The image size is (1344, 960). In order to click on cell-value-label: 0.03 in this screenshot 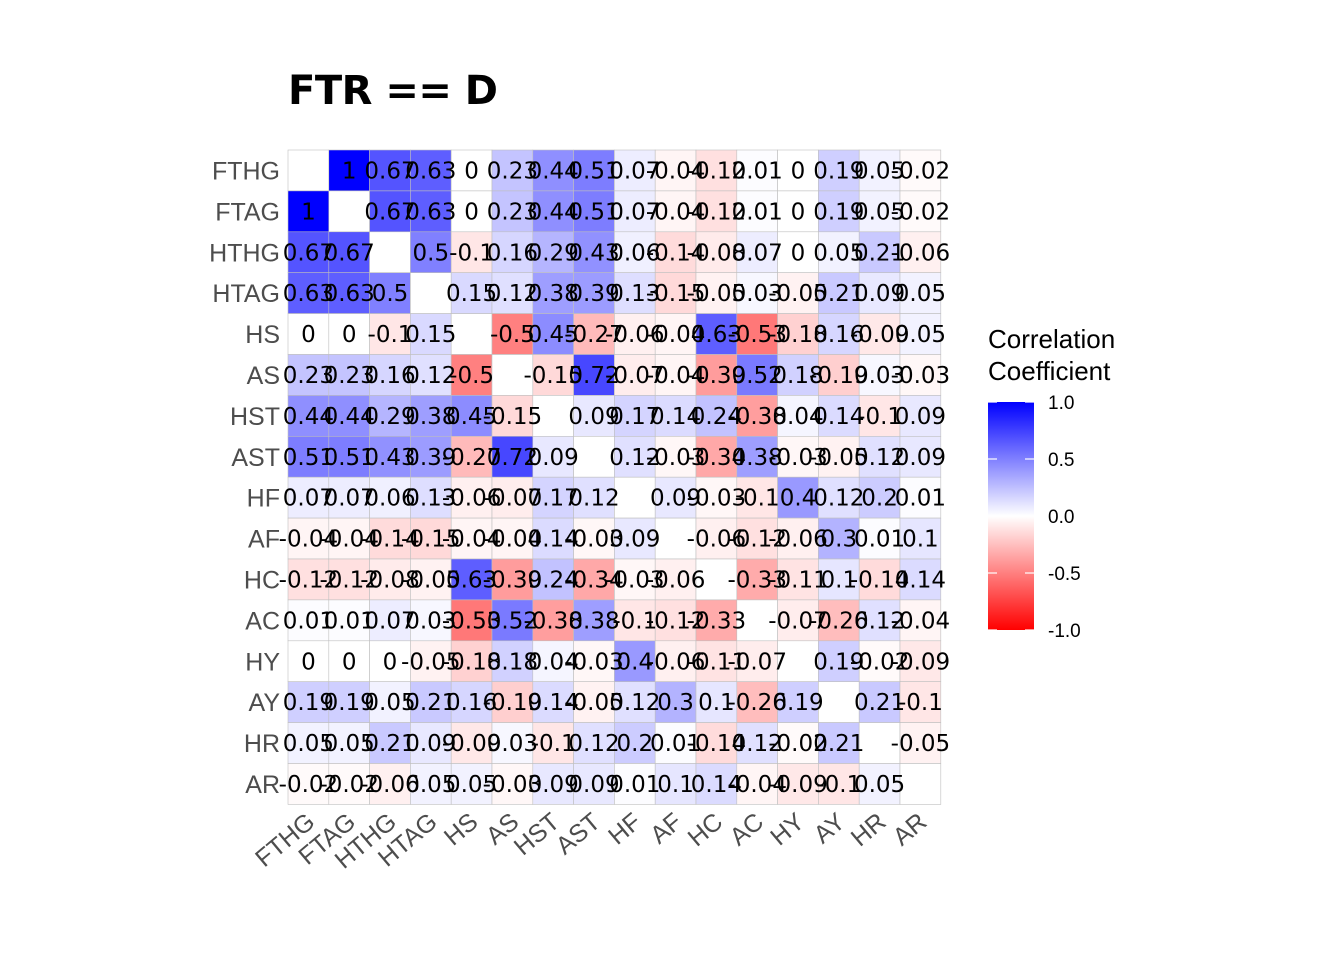, I will do `click(512, 744)`.